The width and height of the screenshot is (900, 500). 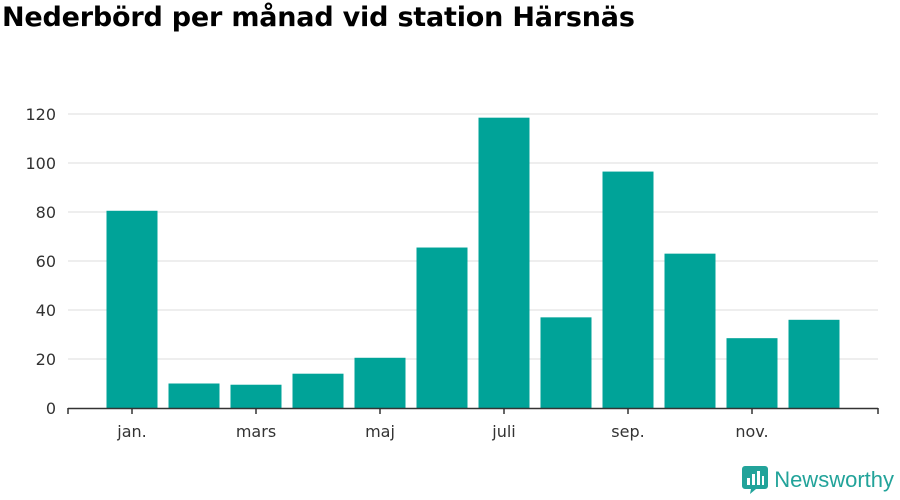 What do you see at coordinates (40, 114) in the screenshot?
I see `y-tick-label-120: 120` at bounding box center [40, 114].